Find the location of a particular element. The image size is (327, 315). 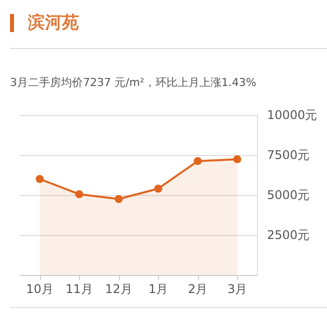

x-tick-label: 12月 is located at coordinates (118, 289).